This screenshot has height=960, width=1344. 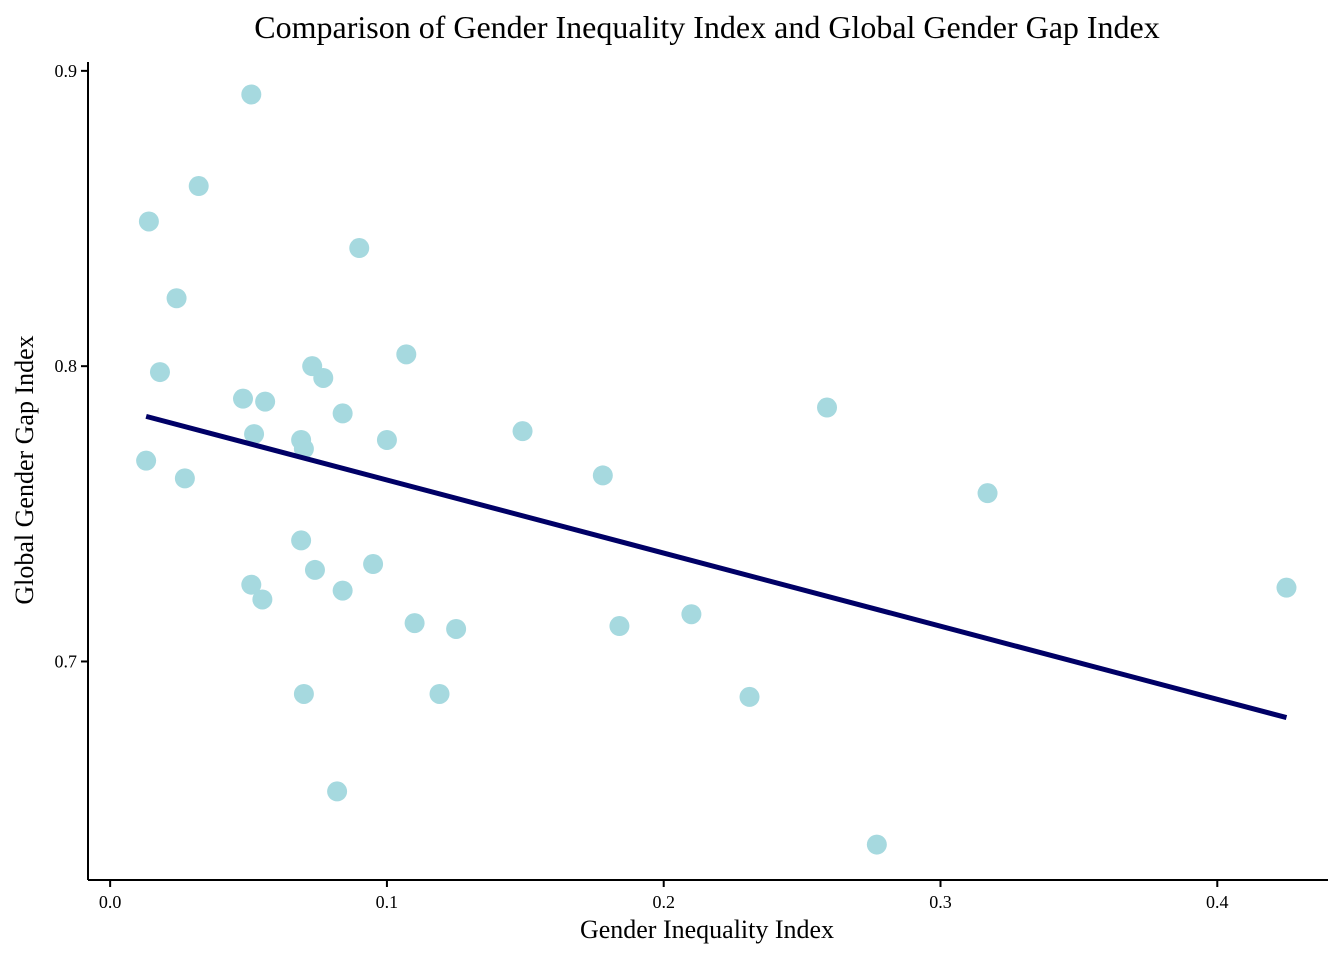 What do you see at coordinates (66, 366) in the screenshot?
I see `y-tick-label: 0.8` at bounding box center [66, 366].